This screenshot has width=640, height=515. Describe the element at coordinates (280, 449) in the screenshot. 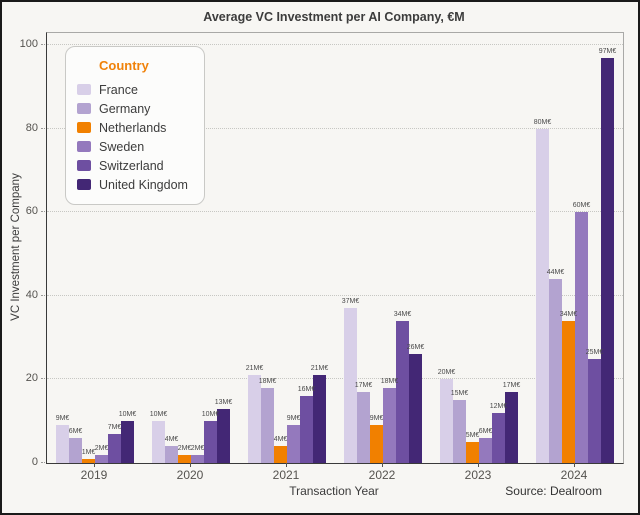

I see `bar-netherlands-2021: 4M€` at that location.